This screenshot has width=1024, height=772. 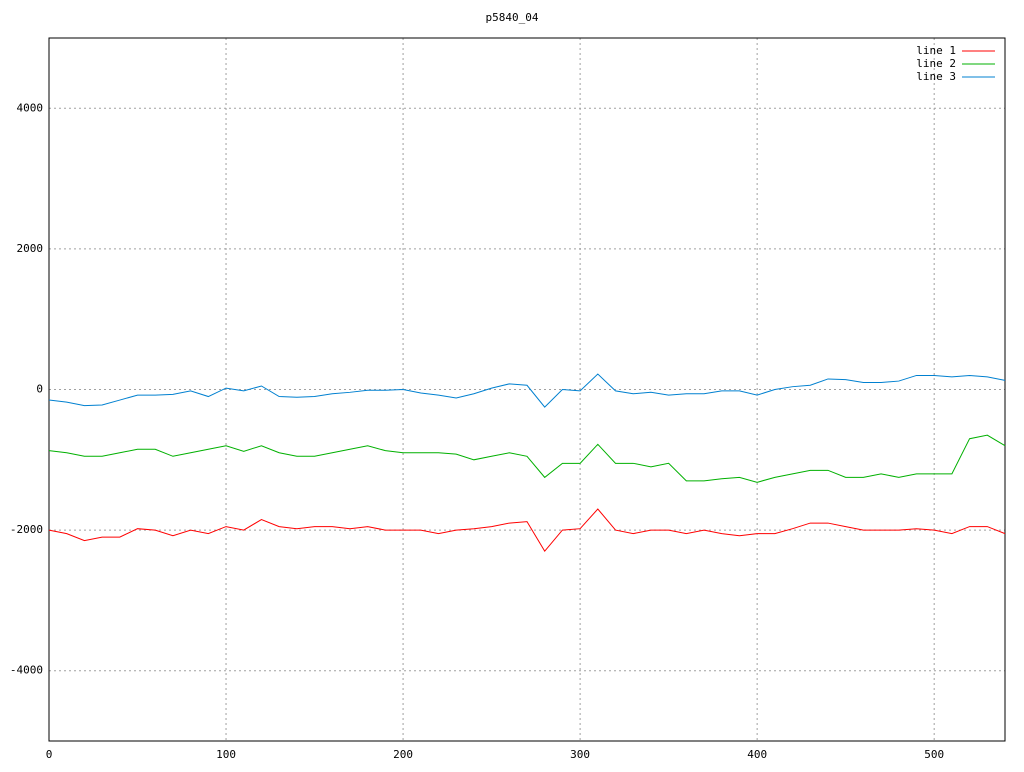 What do you see at coordinates (30, 107) in the screenshot?
I see `y-tick-label: 4000` at bounding box center [30, 107].